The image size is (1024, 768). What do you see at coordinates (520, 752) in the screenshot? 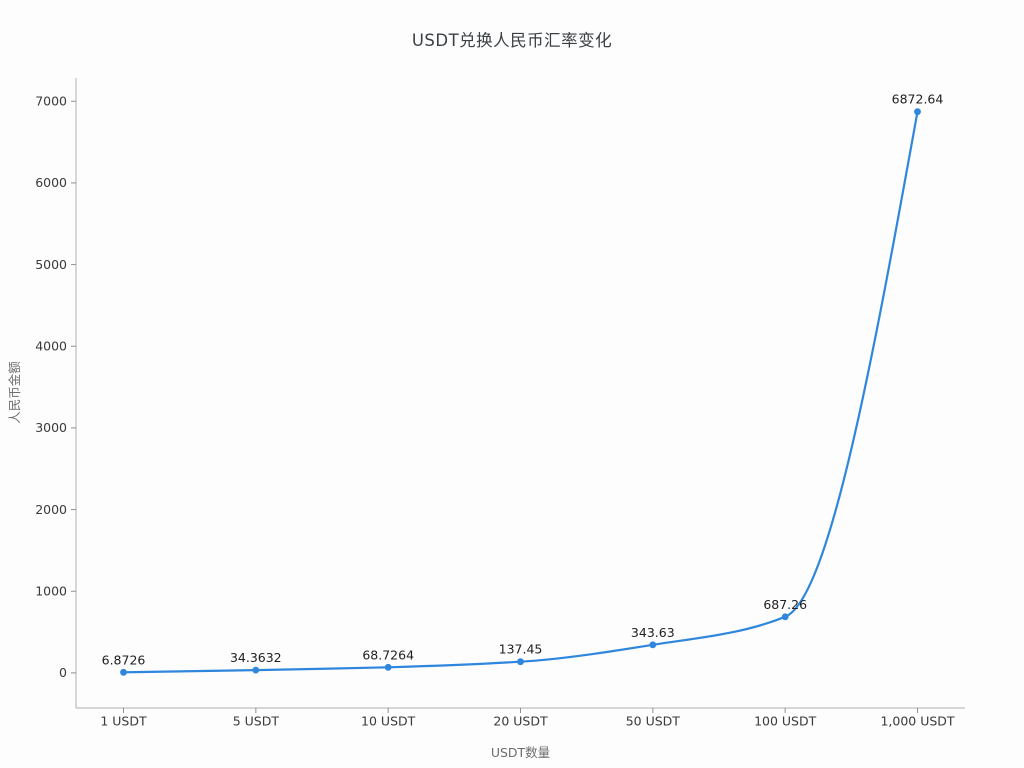
I see `x-axis-title: USDT数量` at bounding box center [520, 752].